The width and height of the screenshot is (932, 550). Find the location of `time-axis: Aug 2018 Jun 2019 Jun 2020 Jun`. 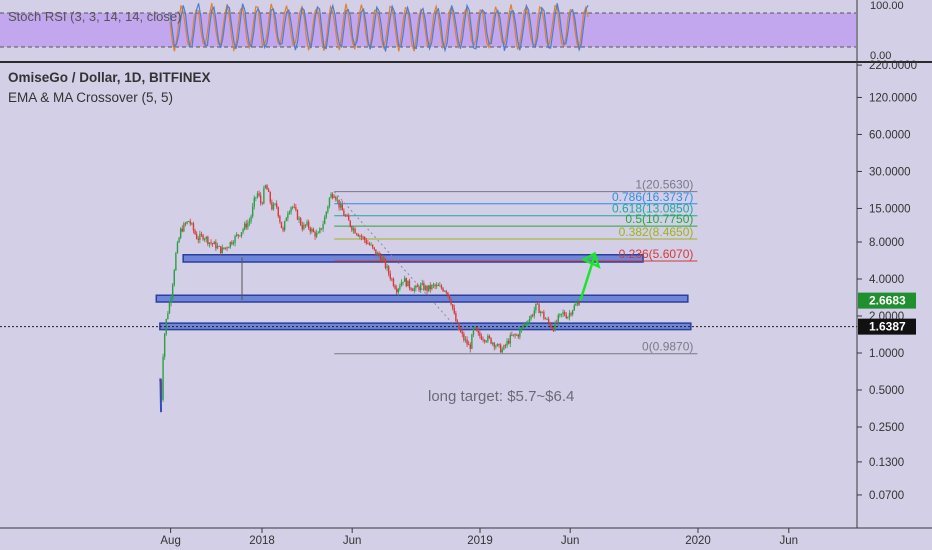

time-axis: Aug 2018 Jun 2019 Jun 2020 Jun is located at coordinates (479, 537).